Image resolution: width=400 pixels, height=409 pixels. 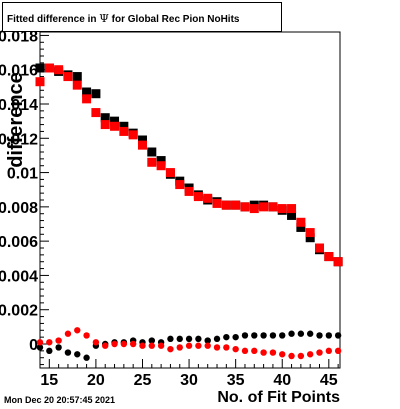 I want to click on title-prefix: Fitted difference in, so click(x=53, y=19).